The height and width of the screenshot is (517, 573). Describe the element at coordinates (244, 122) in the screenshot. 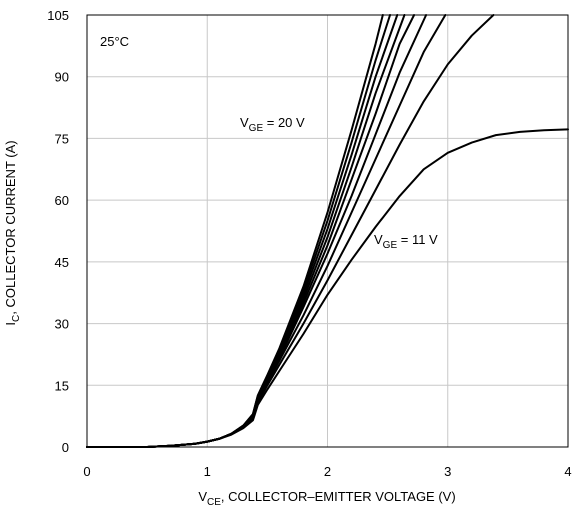

I see `label-vge-20-main: V` at that location.